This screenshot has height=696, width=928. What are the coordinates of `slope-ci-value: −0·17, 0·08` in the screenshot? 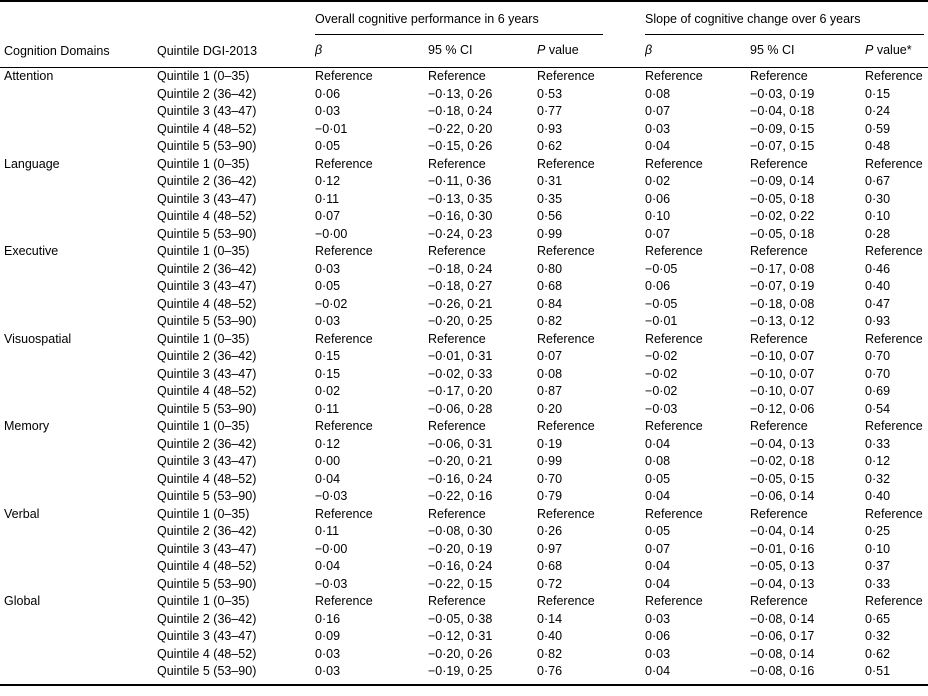 It's located at (782, 268).